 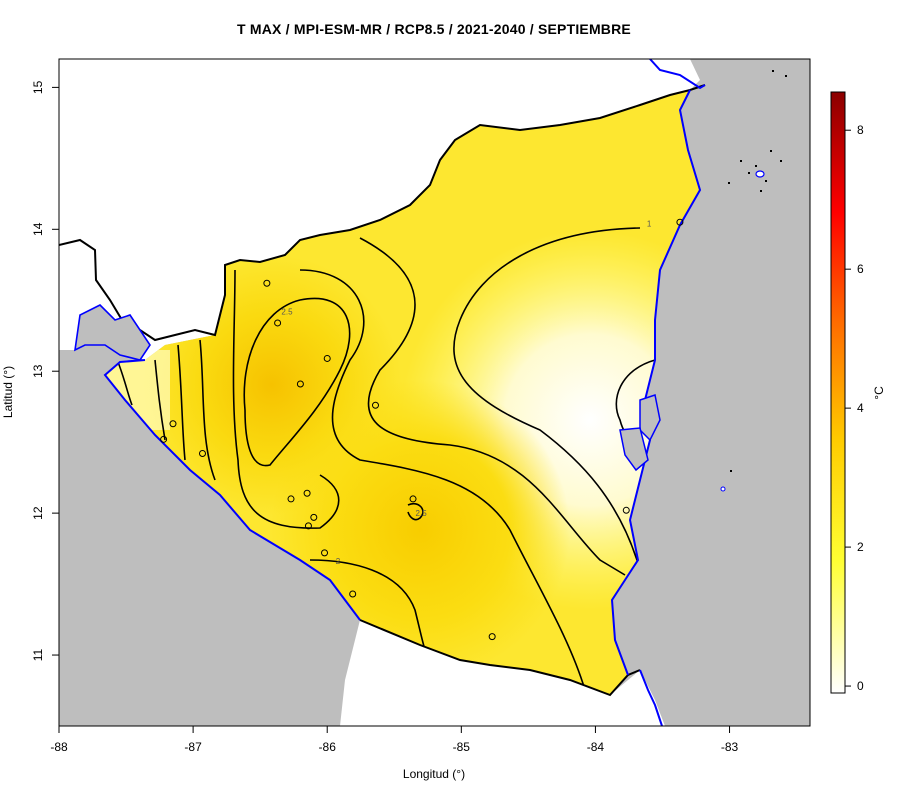 What do you see at coordinates (596, 747) in the screenshot?
I see `x-tick-label: -84` at bounding box center [596, 747].